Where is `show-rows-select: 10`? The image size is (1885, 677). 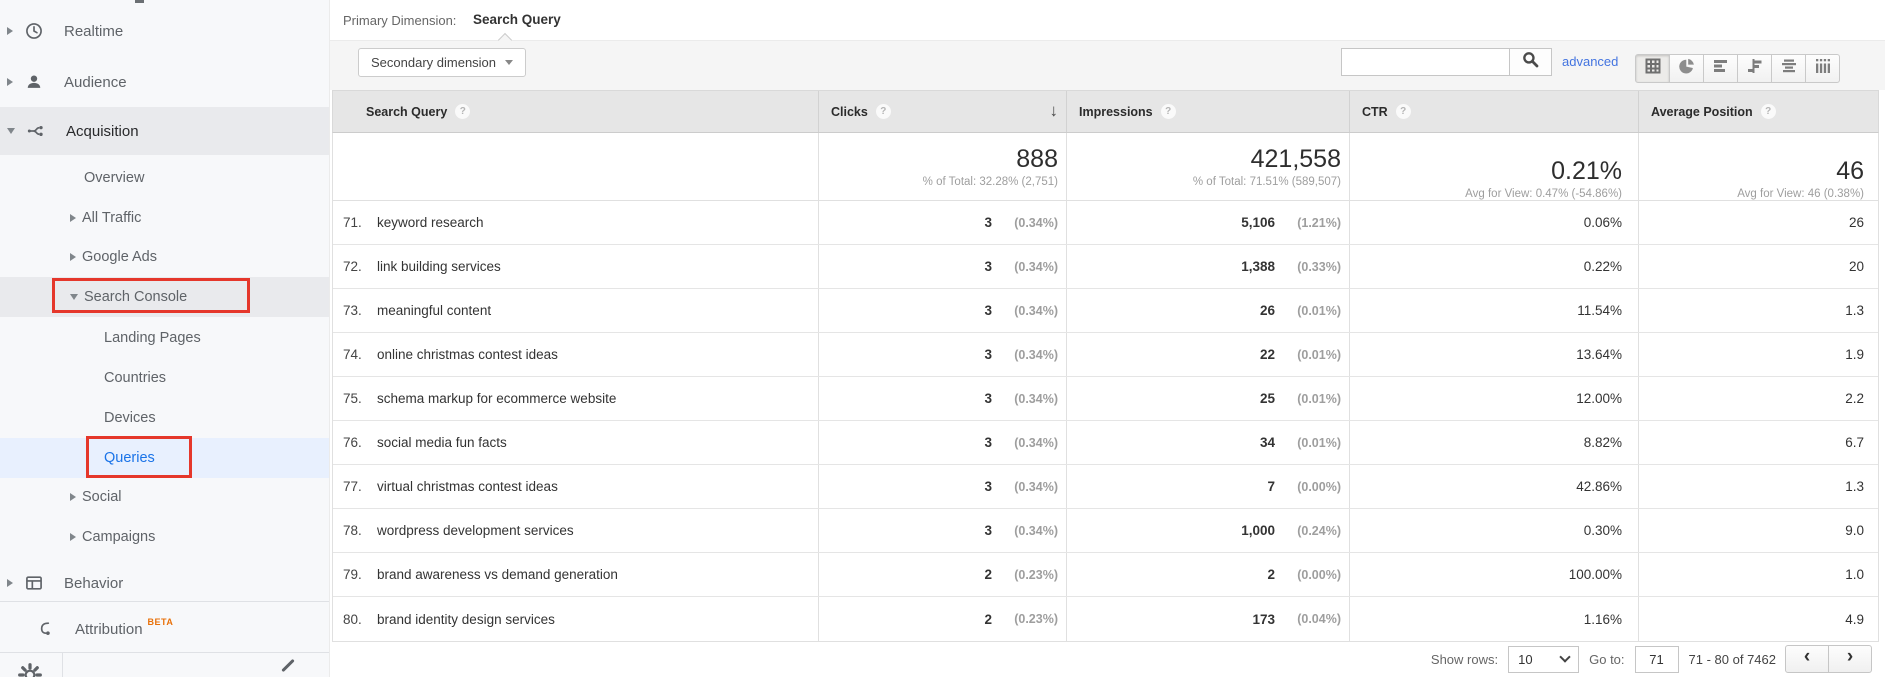 show-rows-select: 10 is located at coordinates (1544, 659).